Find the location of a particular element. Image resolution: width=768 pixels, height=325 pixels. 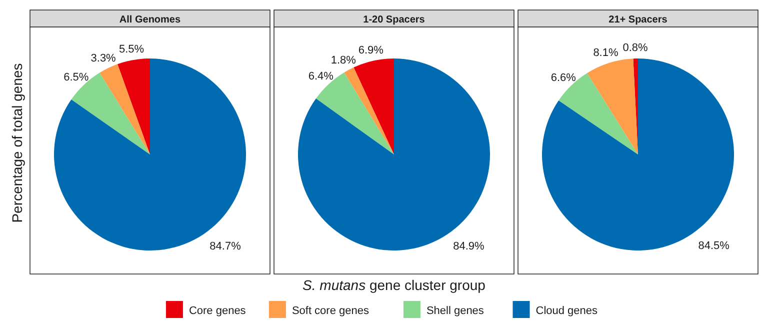

chart-title: All Genomes is located at coordinates (150, 20).